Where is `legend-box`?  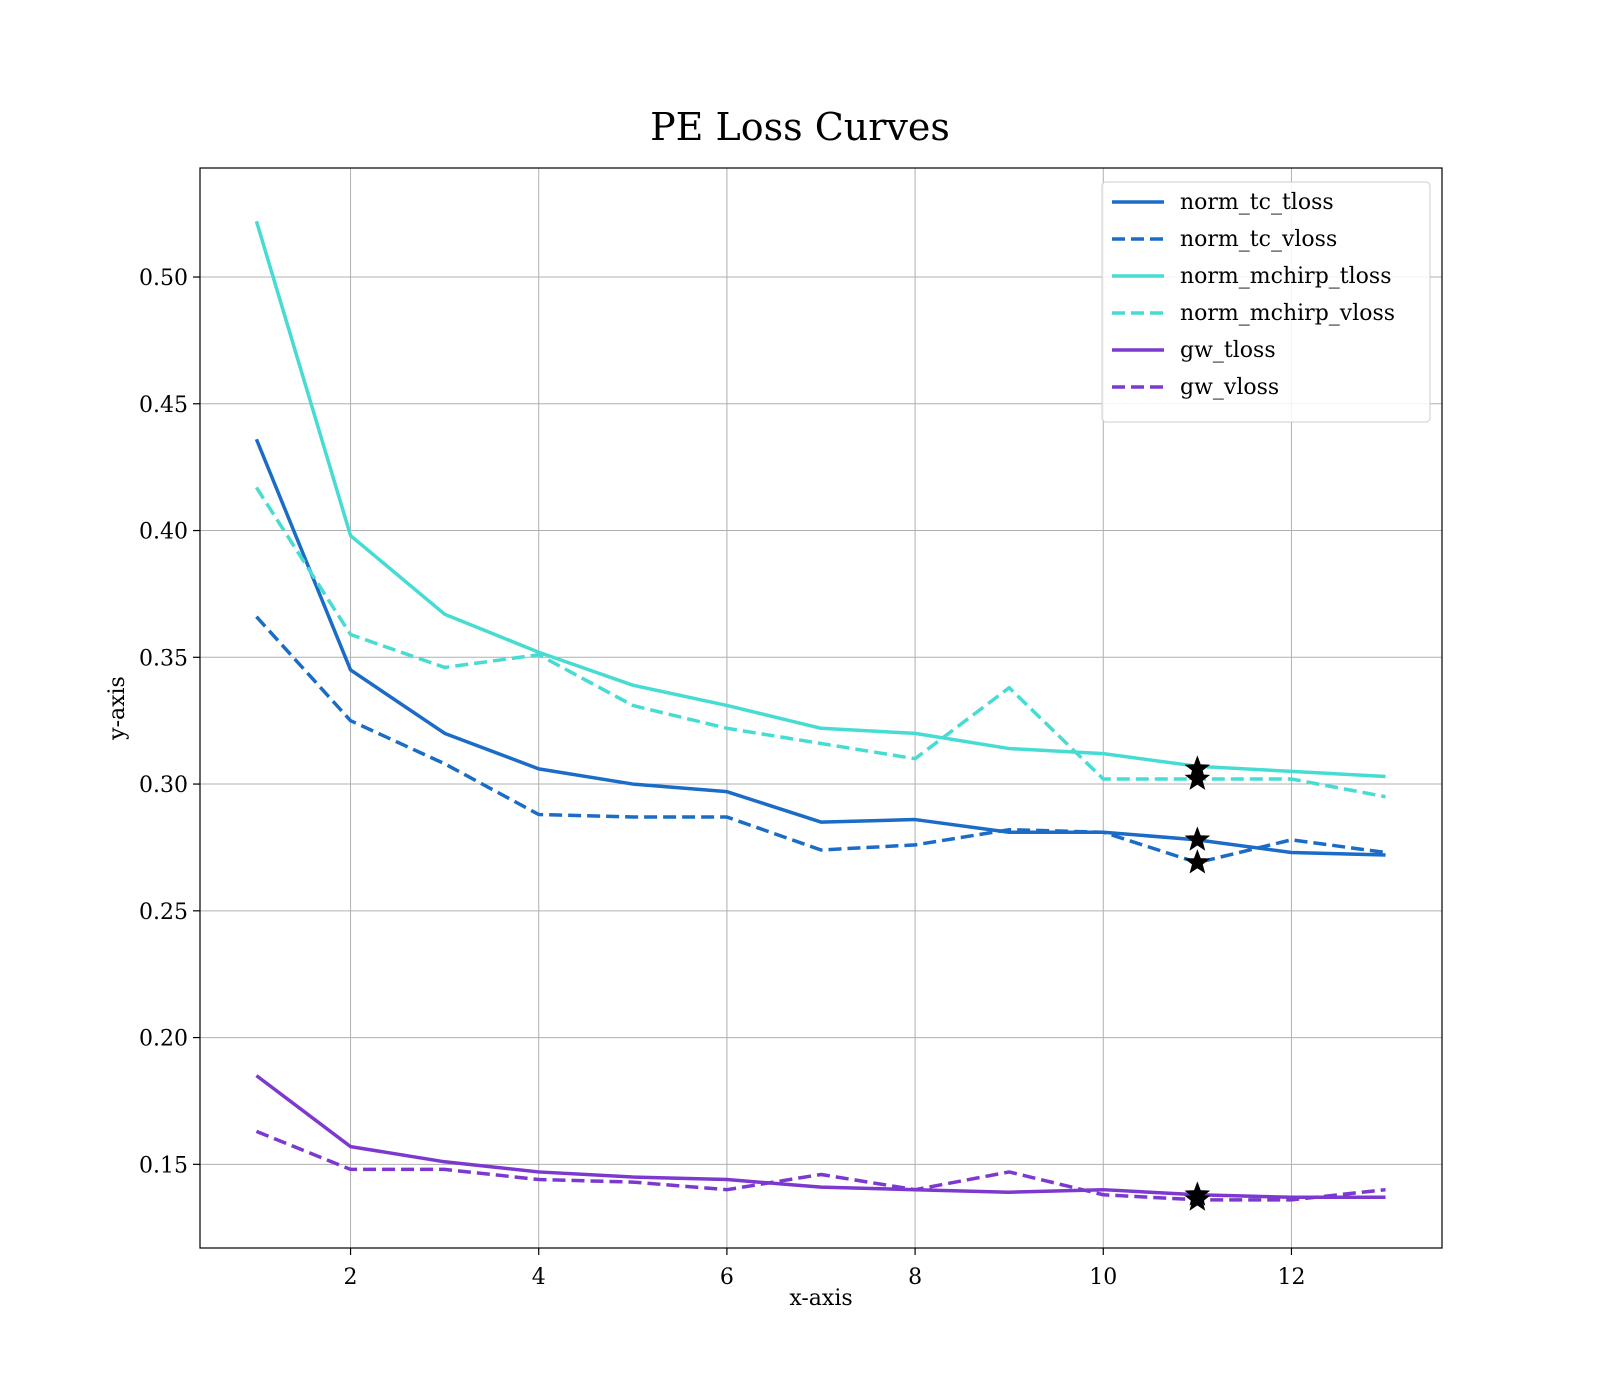 legend-box is located at coordinates (1266, 302).